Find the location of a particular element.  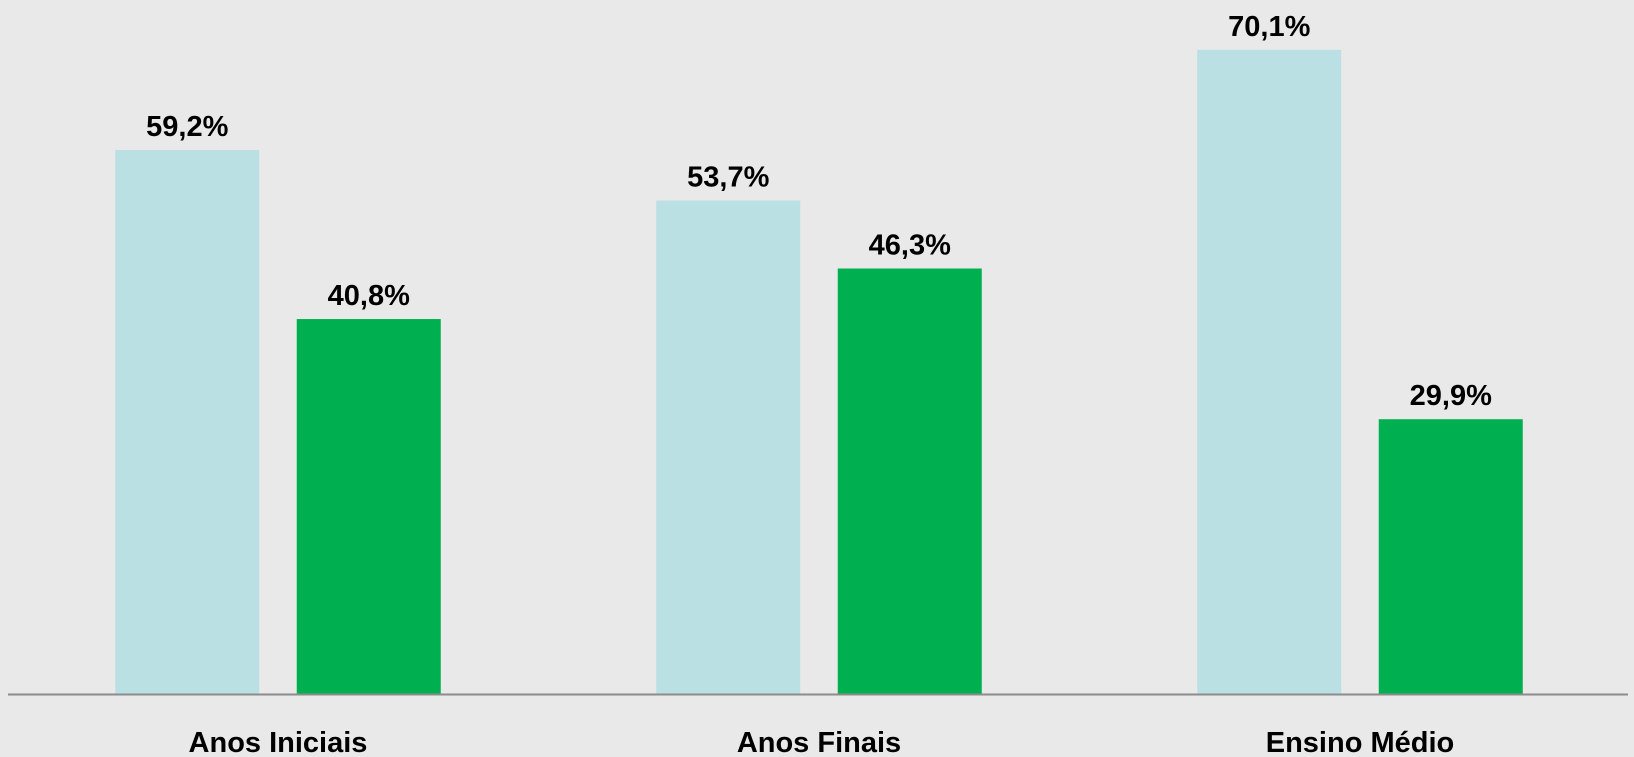

value-label: 59,2% is located at coordinates (187, 127).